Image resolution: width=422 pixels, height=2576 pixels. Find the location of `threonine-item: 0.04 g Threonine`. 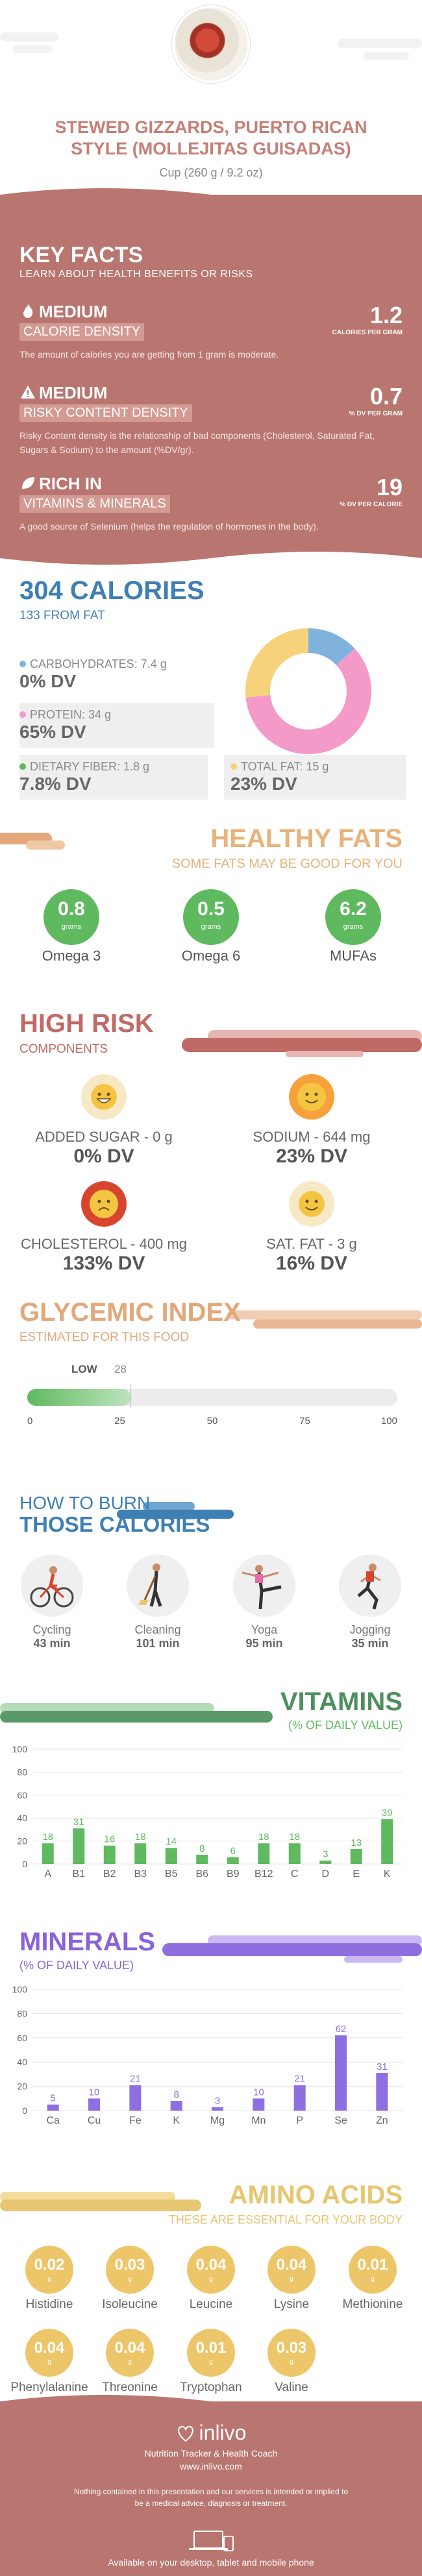

threonine-item: 0.04 g Threonine is located at coordinates (130, 2362).